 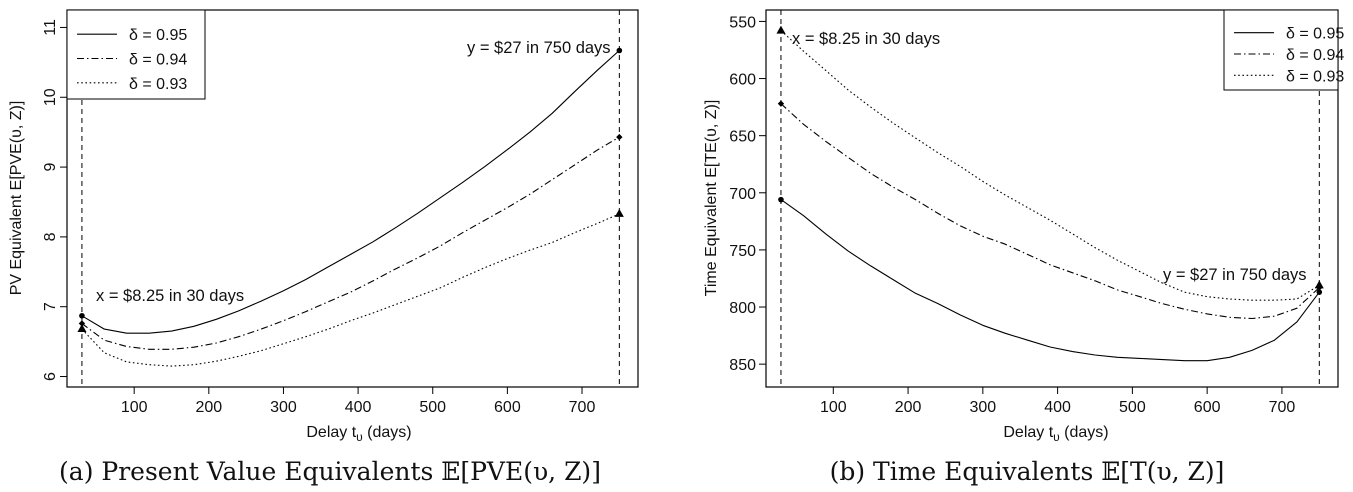 I want to click on panel-b-annotation-x: x = $8.25 in 30 days, so click(x=866, y=39).